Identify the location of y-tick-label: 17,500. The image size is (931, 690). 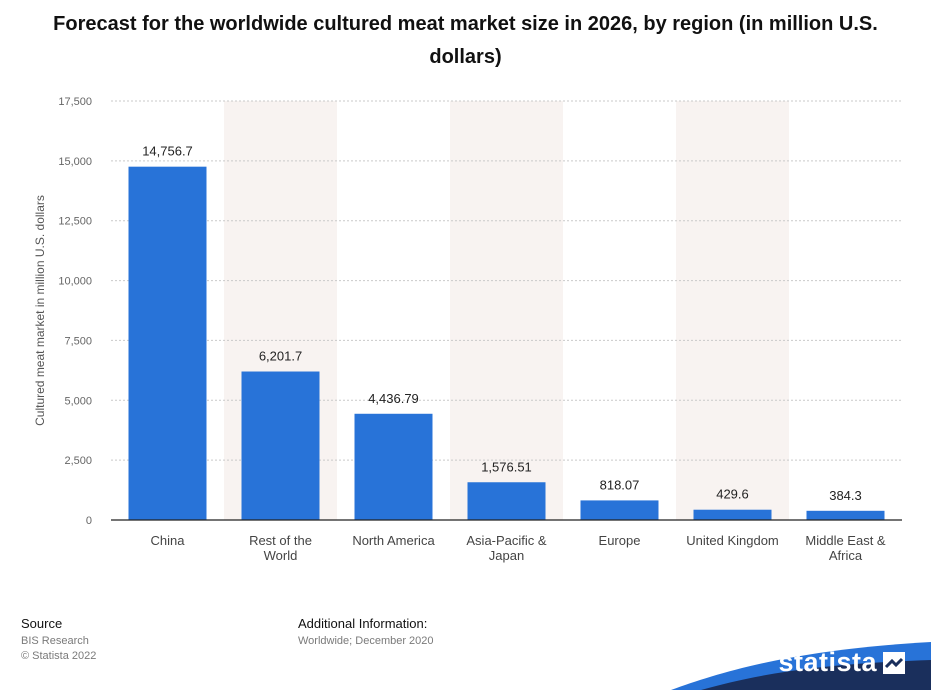
(75, 102).